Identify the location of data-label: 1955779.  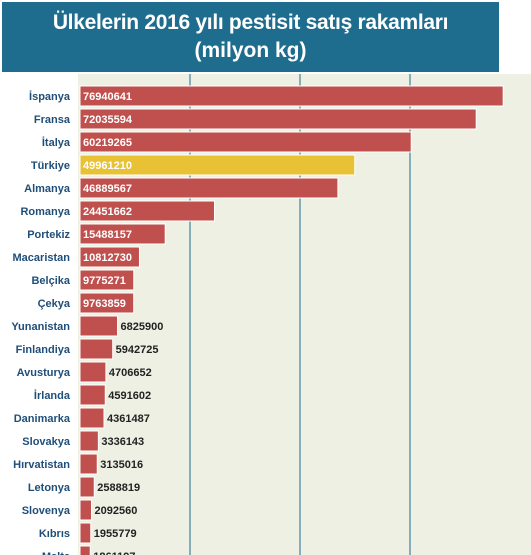
(115, 534).